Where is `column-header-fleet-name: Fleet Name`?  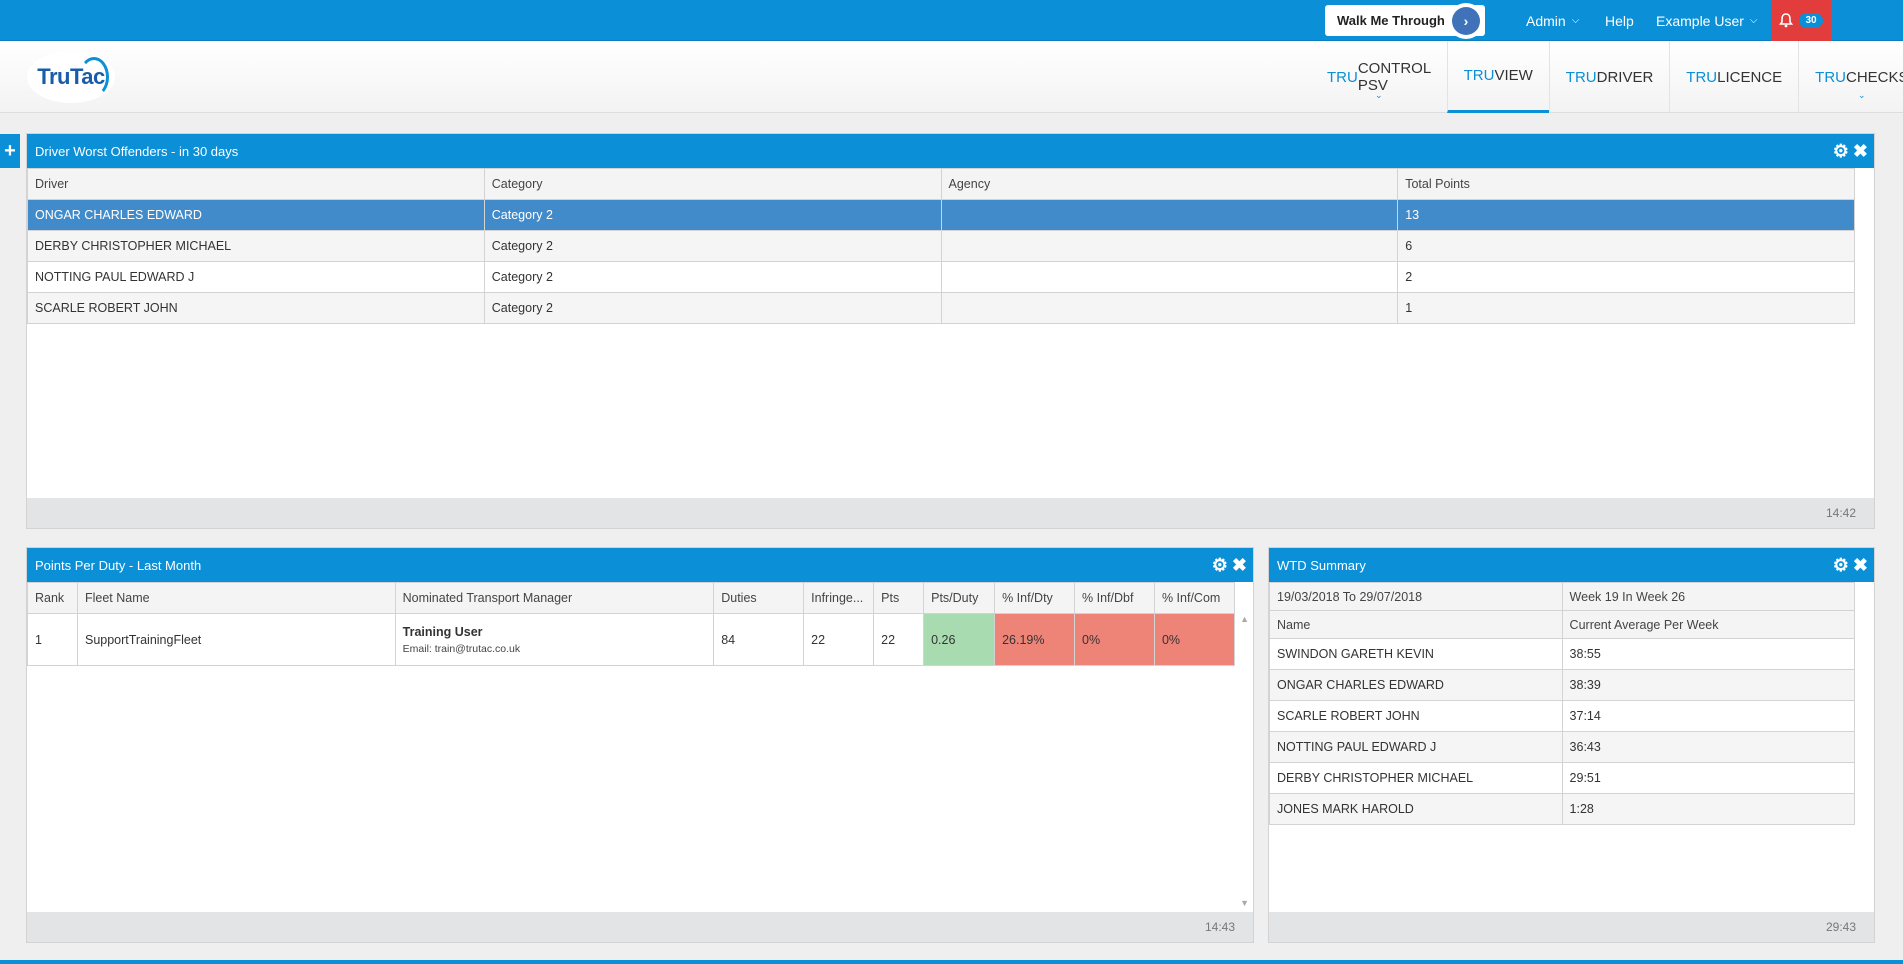 column-header-fleet-name: Fleet Name is located at coordinates (236, 598).